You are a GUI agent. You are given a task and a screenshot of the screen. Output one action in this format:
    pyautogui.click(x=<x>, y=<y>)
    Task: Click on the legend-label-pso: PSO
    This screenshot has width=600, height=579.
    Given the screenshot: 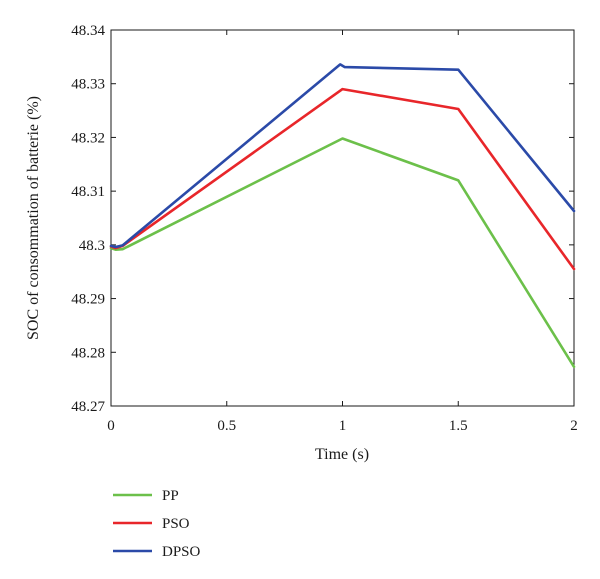 What is the action you would take?
    pyautogui.click(x=176, y=524)
    